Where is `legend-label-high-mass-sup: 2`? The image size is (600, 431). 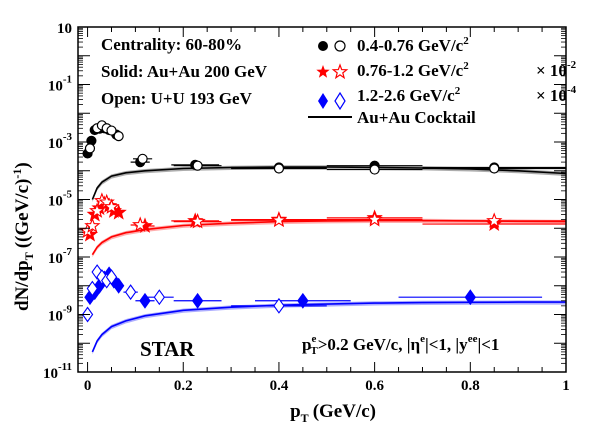 legend-label-high-mass-sup: 2 is located at coordinates (458, 91).